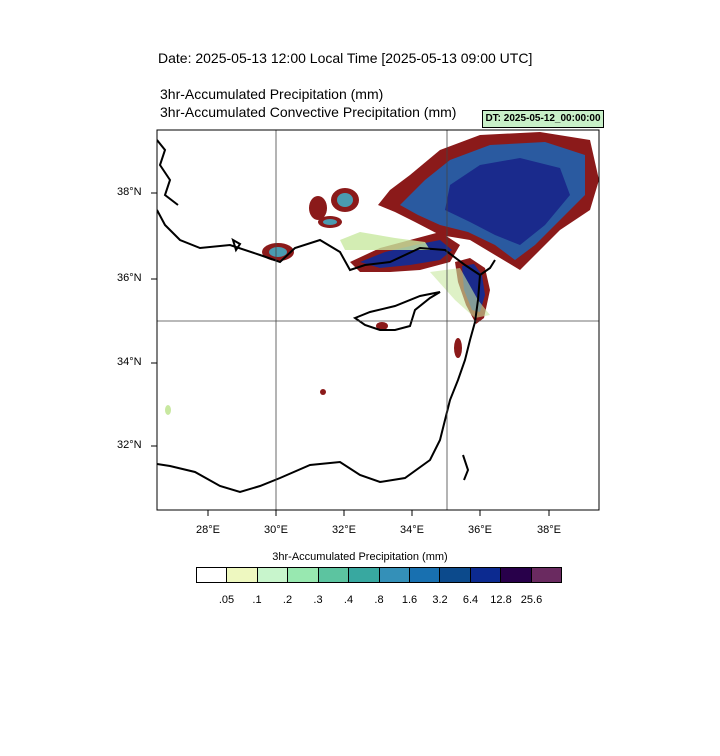 The image size is (720, 756). Describe the element at coordinates (236, 245) in the screenshot. I see `coast-island-rhodes` at that location.